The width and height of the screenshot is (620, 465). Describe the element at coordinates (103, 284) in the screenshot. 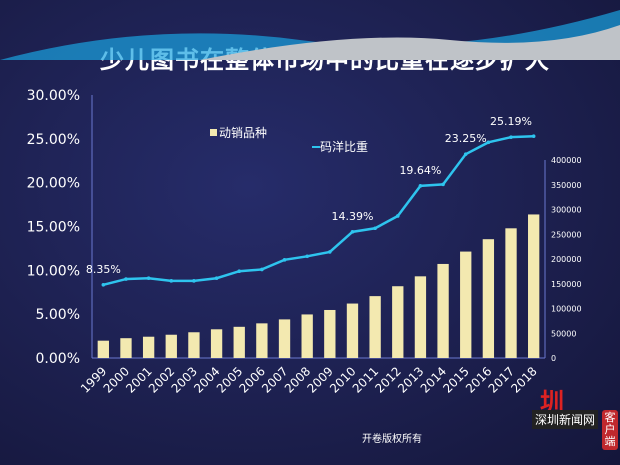

I see `line-point-1999` at that location.